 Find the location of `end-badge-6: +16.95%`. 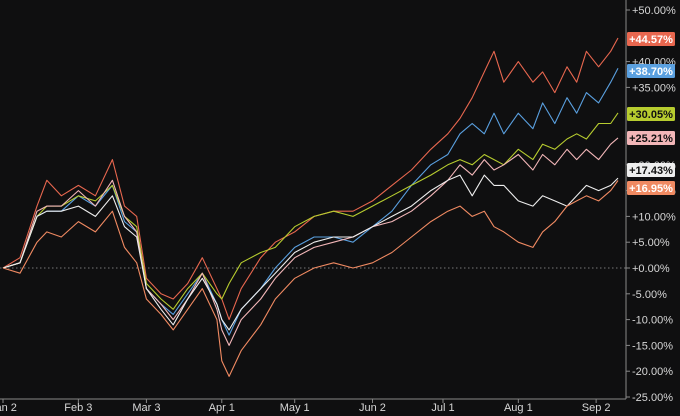

end-badge-6: +16.95% is located at coordinates (651, 188).